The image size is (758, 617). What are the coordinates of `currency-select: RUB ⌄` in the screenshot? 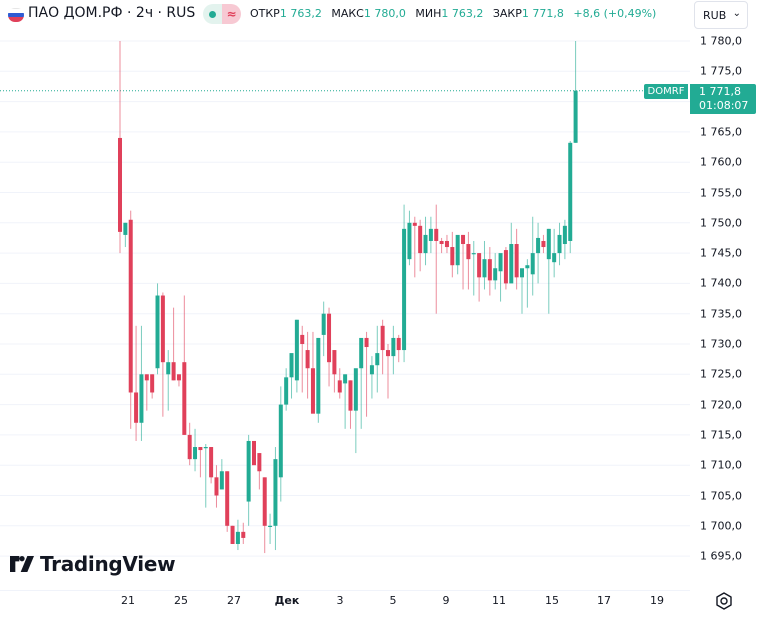 It's located at (721, 15).